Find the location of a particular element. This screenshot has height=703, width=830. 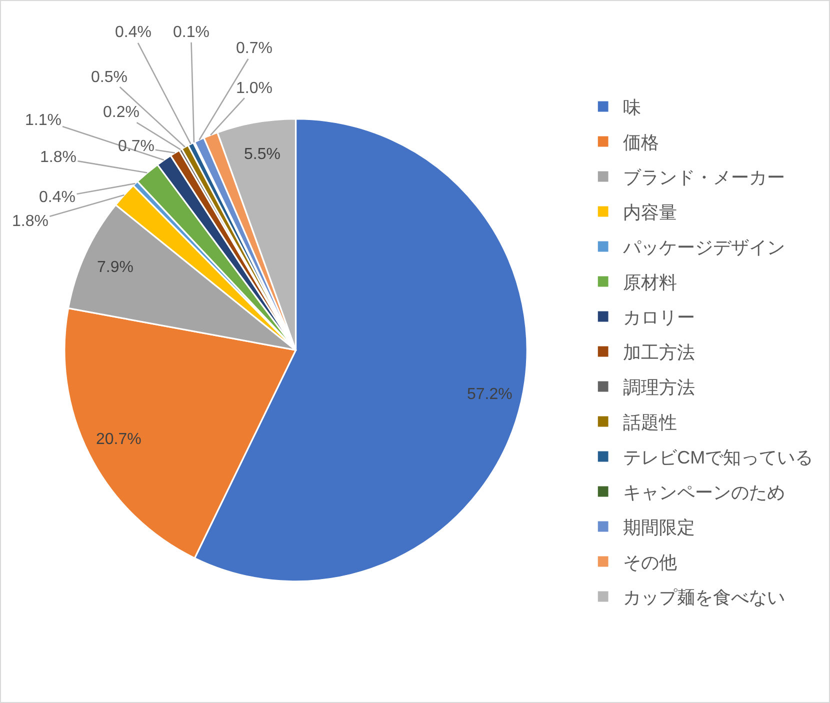

data-label: 20.7% is located at coordinates (119, 439).